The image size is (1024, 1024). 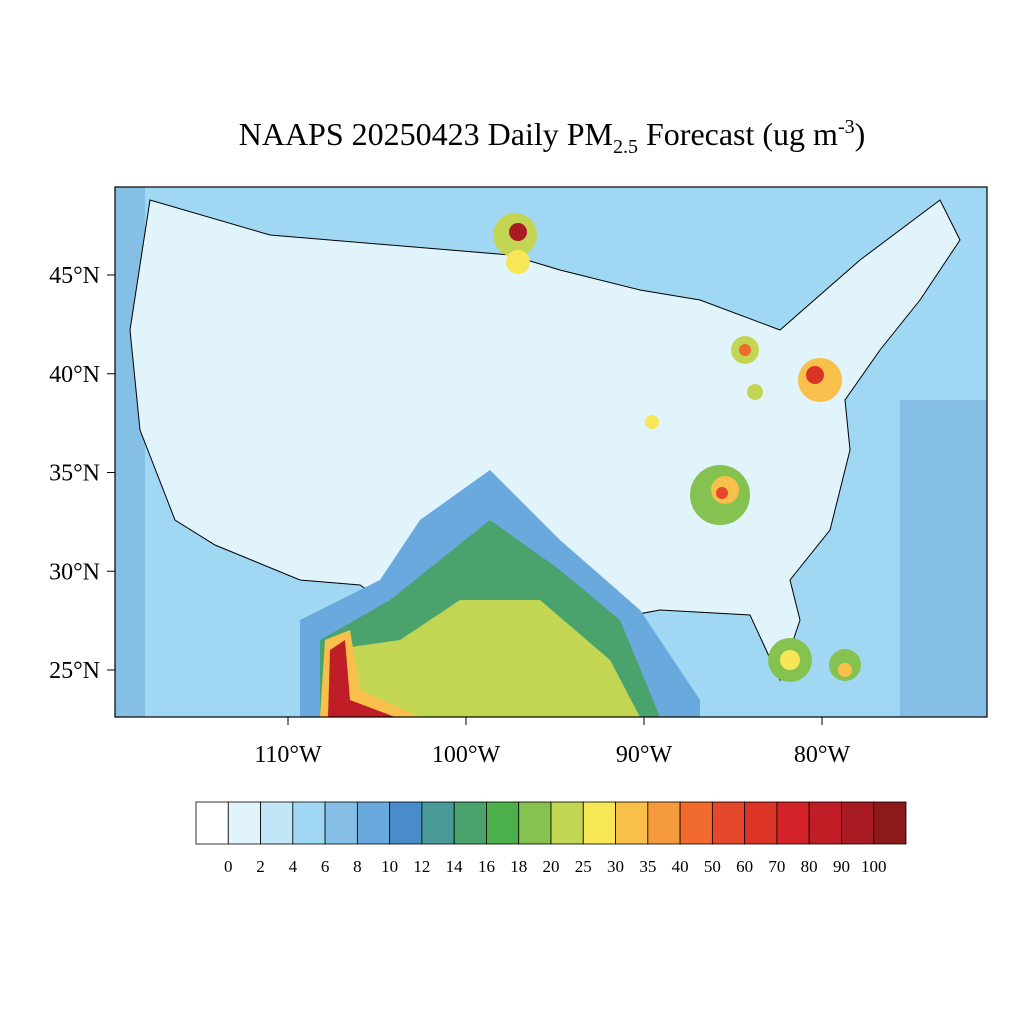 I want to click on title-sub: 2.5, so click(x=625, y=147).